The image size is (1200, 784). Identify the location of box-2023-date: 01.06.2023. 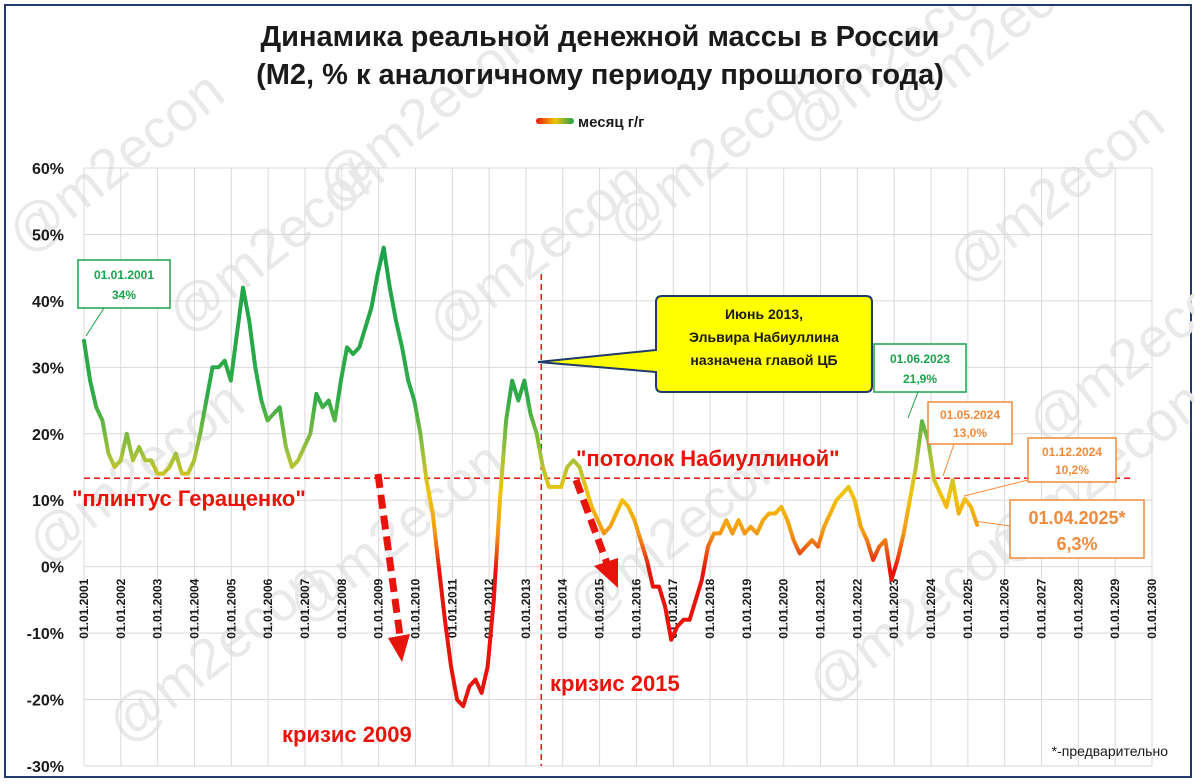
(920, 359).